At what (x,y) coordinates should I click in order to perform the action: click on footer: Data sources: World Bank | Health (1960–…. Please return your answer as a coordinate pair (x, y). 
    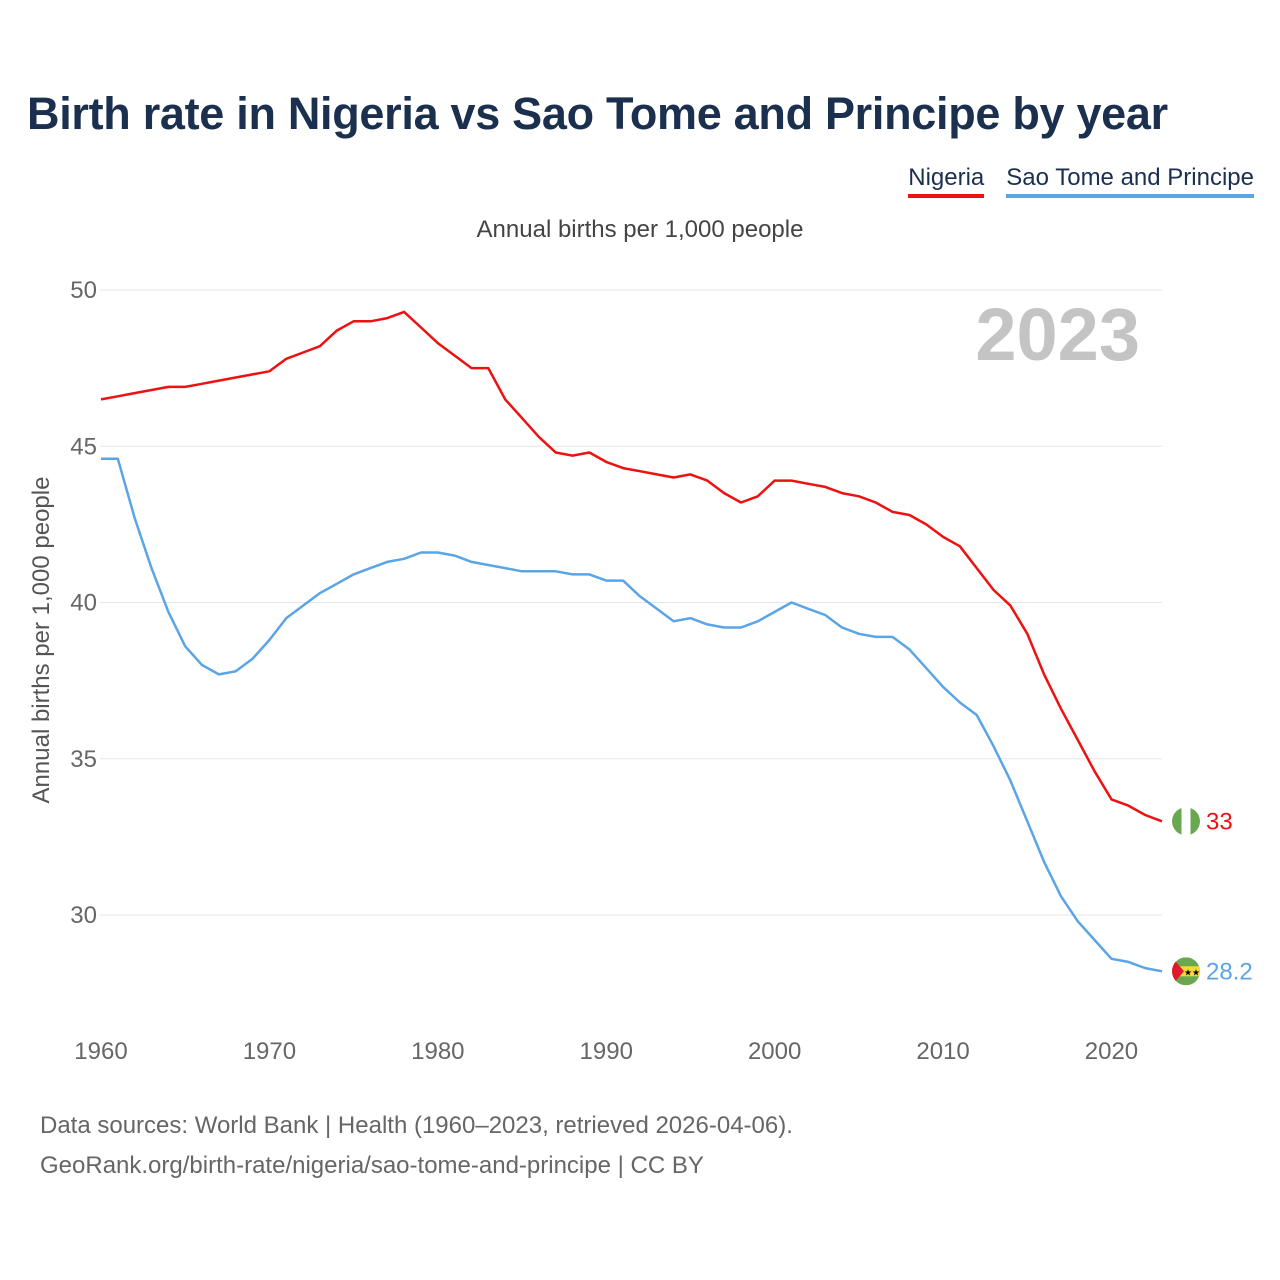
    Looking at the image, I should click on (416, 1146).